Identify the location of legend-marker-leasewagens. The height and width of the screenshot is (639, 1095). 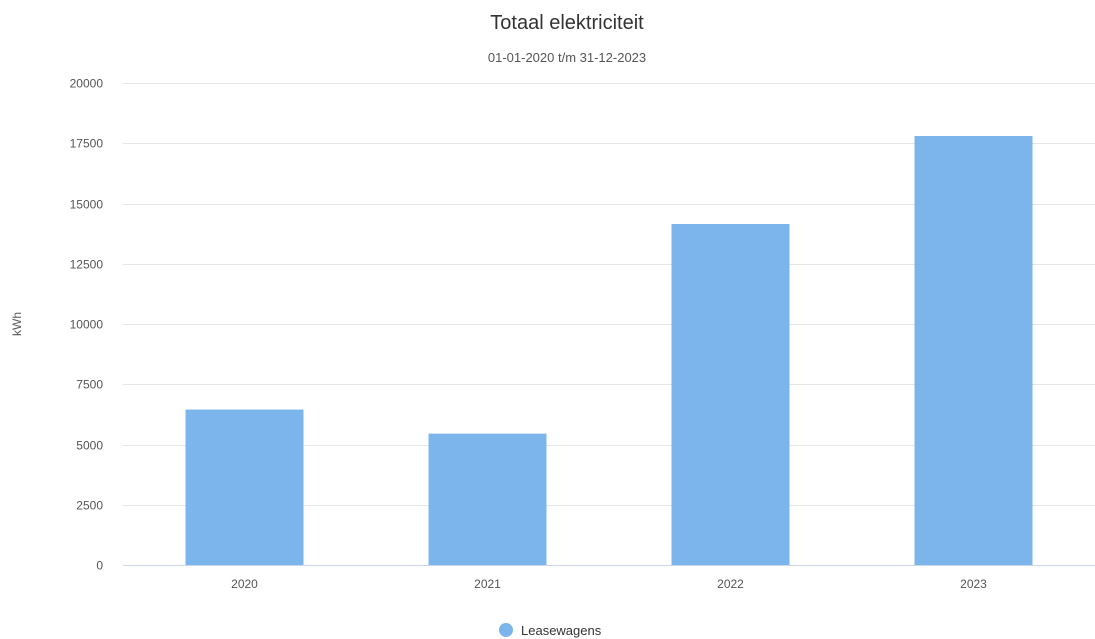
(506, 630).